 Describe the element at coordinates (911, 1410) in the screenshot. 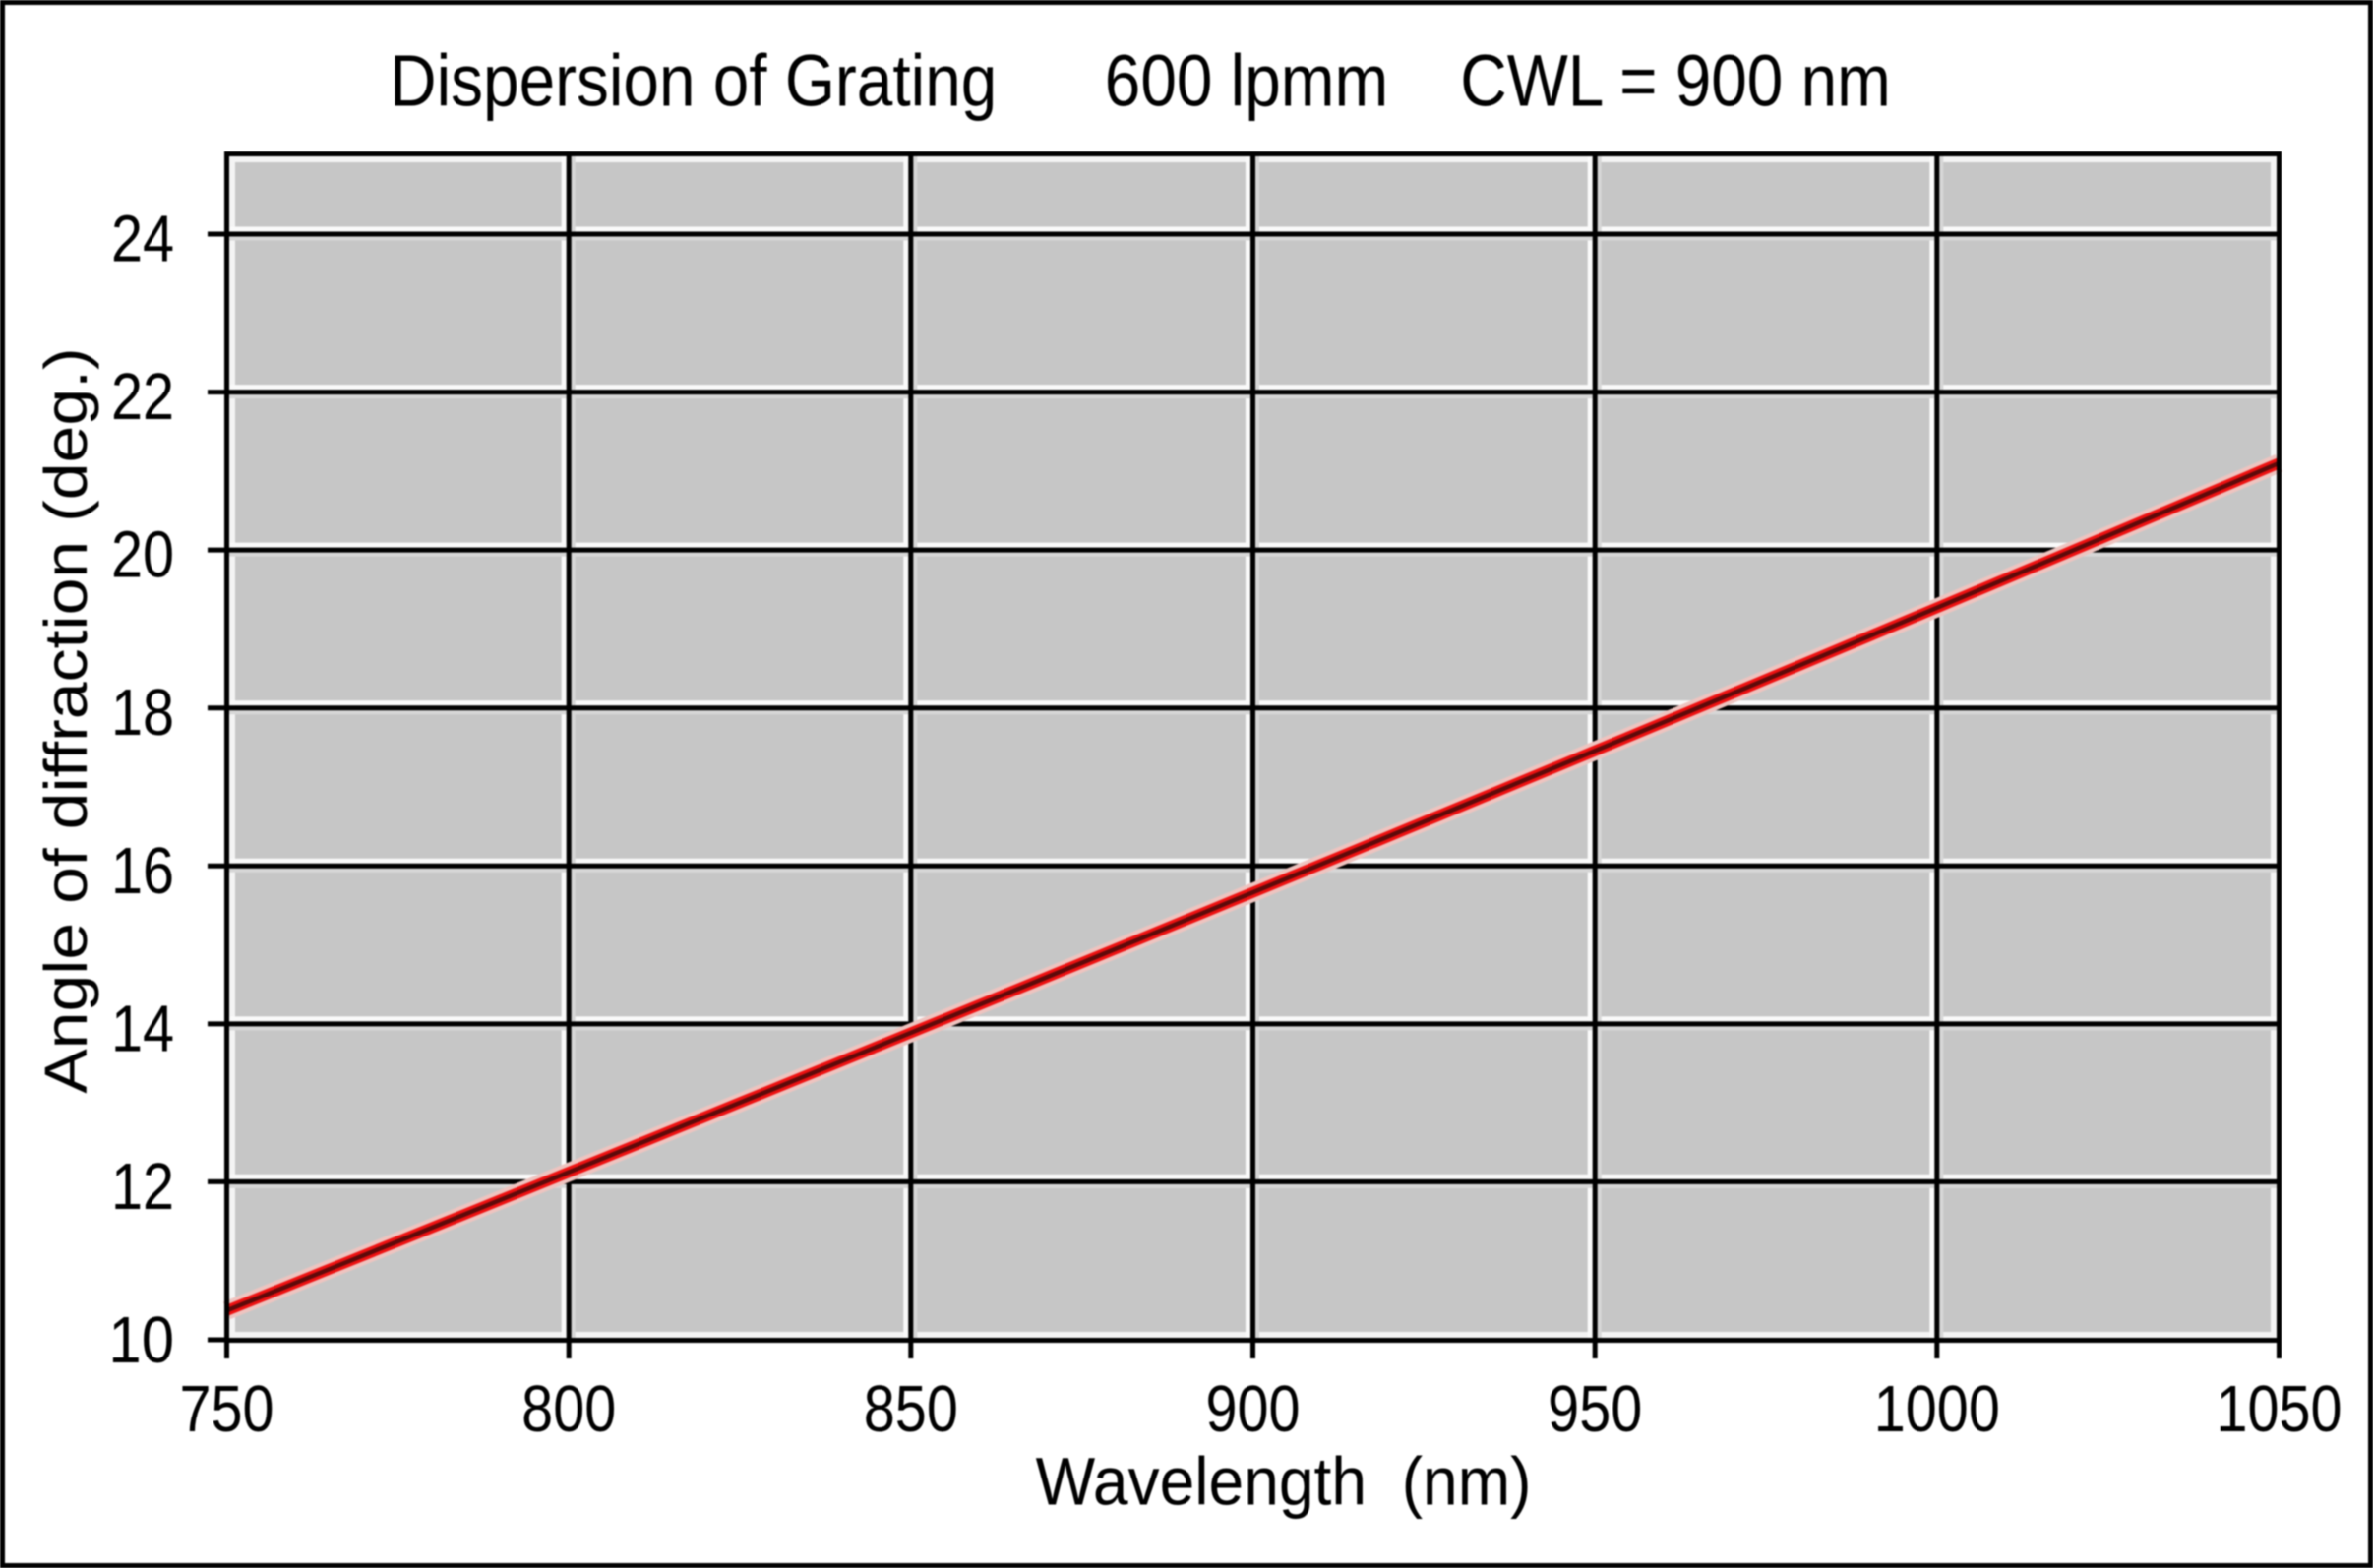

I see `svg-text: 850` at that location.